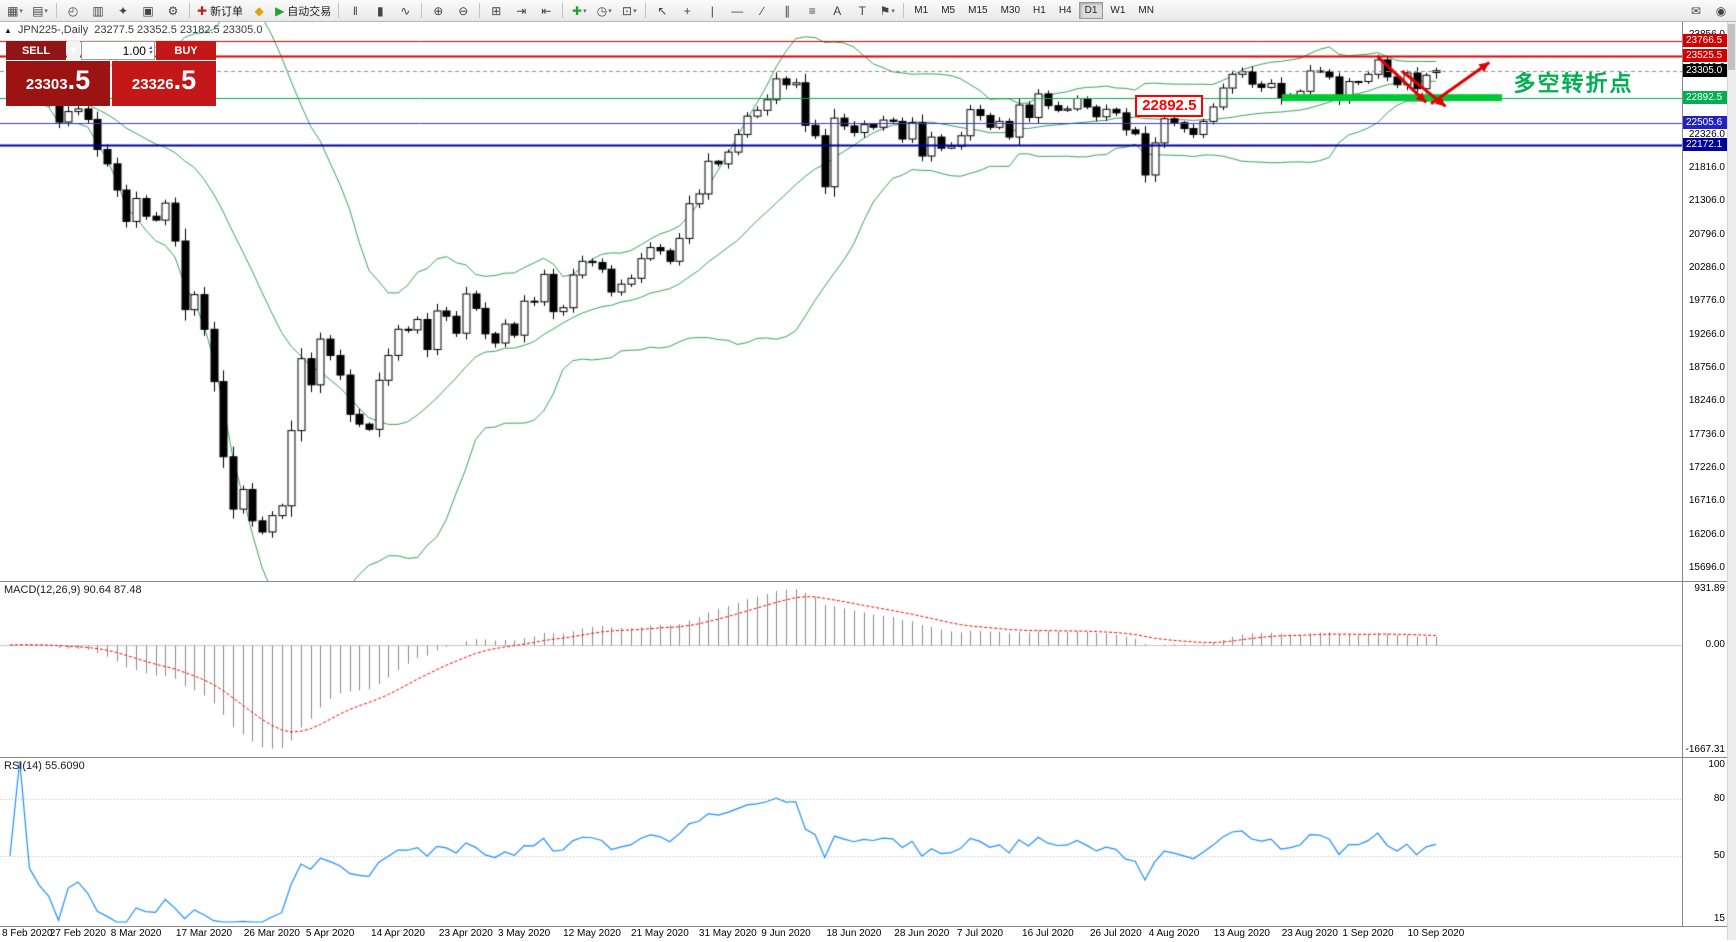  Describe the element at coordinates (178, 30) in the screenshot. I see `ohlc-values: 23277.5 23352.5 23182.5 23305.0` at that location.